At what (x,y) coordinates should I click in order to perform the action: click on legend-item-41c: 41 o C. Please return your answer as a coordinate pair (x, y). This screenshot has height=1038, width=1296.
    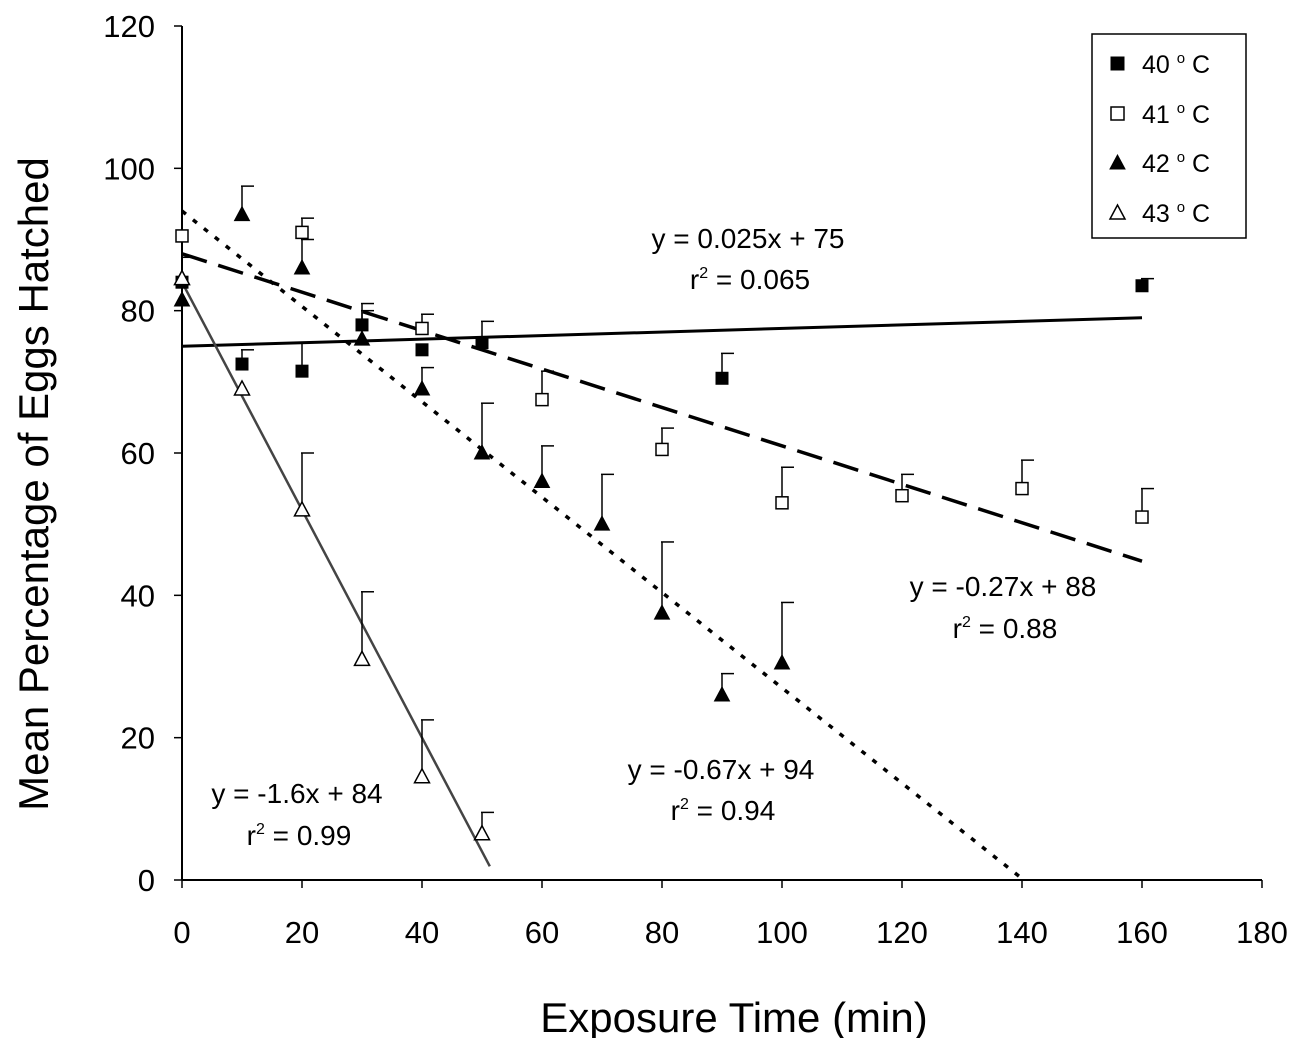
    Looking at the image, I should click on (1160, 114).